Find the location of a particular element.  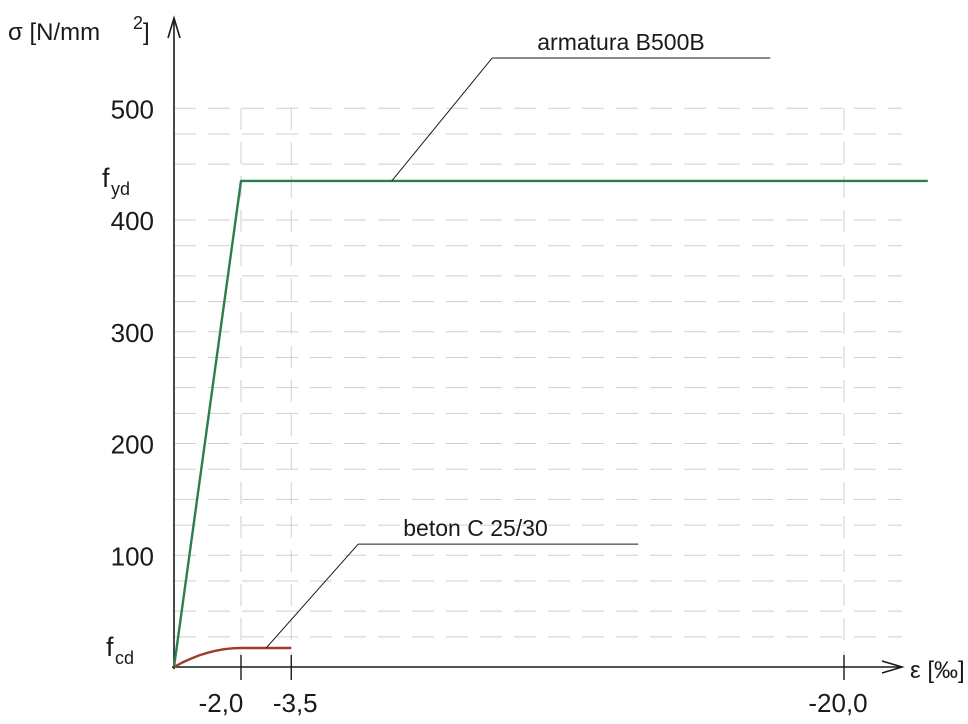

special-y-label-yd: f is located at coordinates (106, 178).